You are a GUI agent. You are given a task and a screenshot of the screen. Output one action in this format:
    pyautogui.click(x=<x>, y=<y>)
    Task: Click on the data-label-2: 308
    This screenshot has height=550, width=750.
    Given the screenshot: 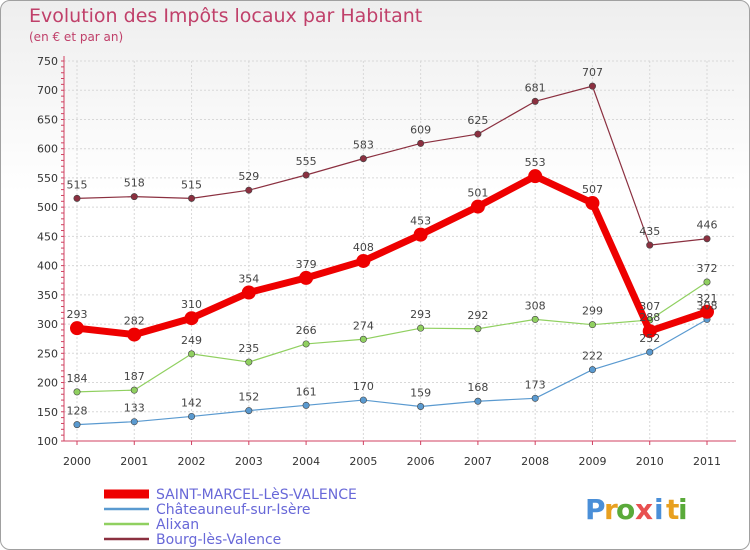 What is the action you would take?
    pyautogui.click(x=535, y=305)
    